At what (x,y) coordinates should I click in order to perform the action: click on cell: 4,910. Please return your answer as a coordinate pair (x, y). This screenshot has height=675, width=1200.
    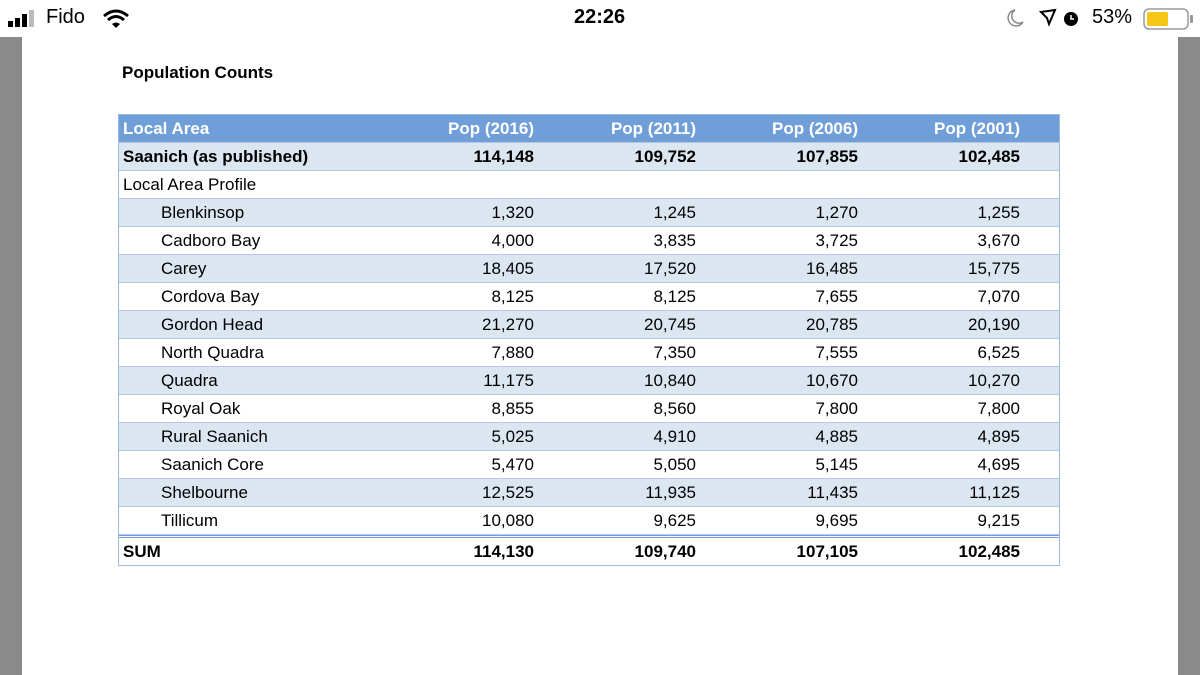
    Looking at the image, I should click on (674, 436).